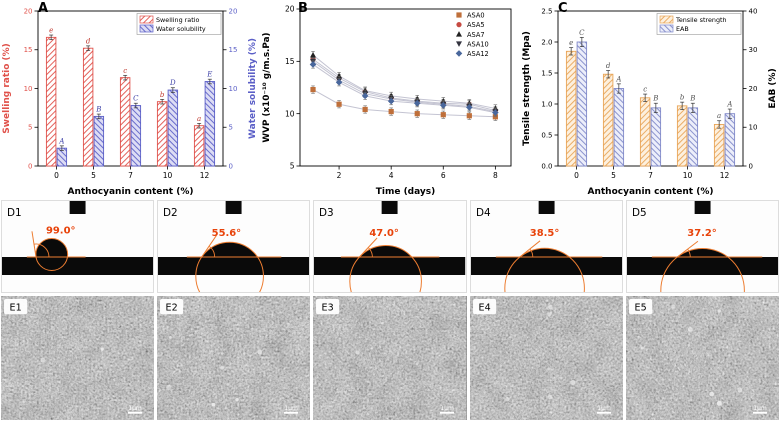 The height and width of the screenshot is (421, 780). Describe the element at coordinates (328, 308) in the screenshot. I see `panel-label: E3` at that location.